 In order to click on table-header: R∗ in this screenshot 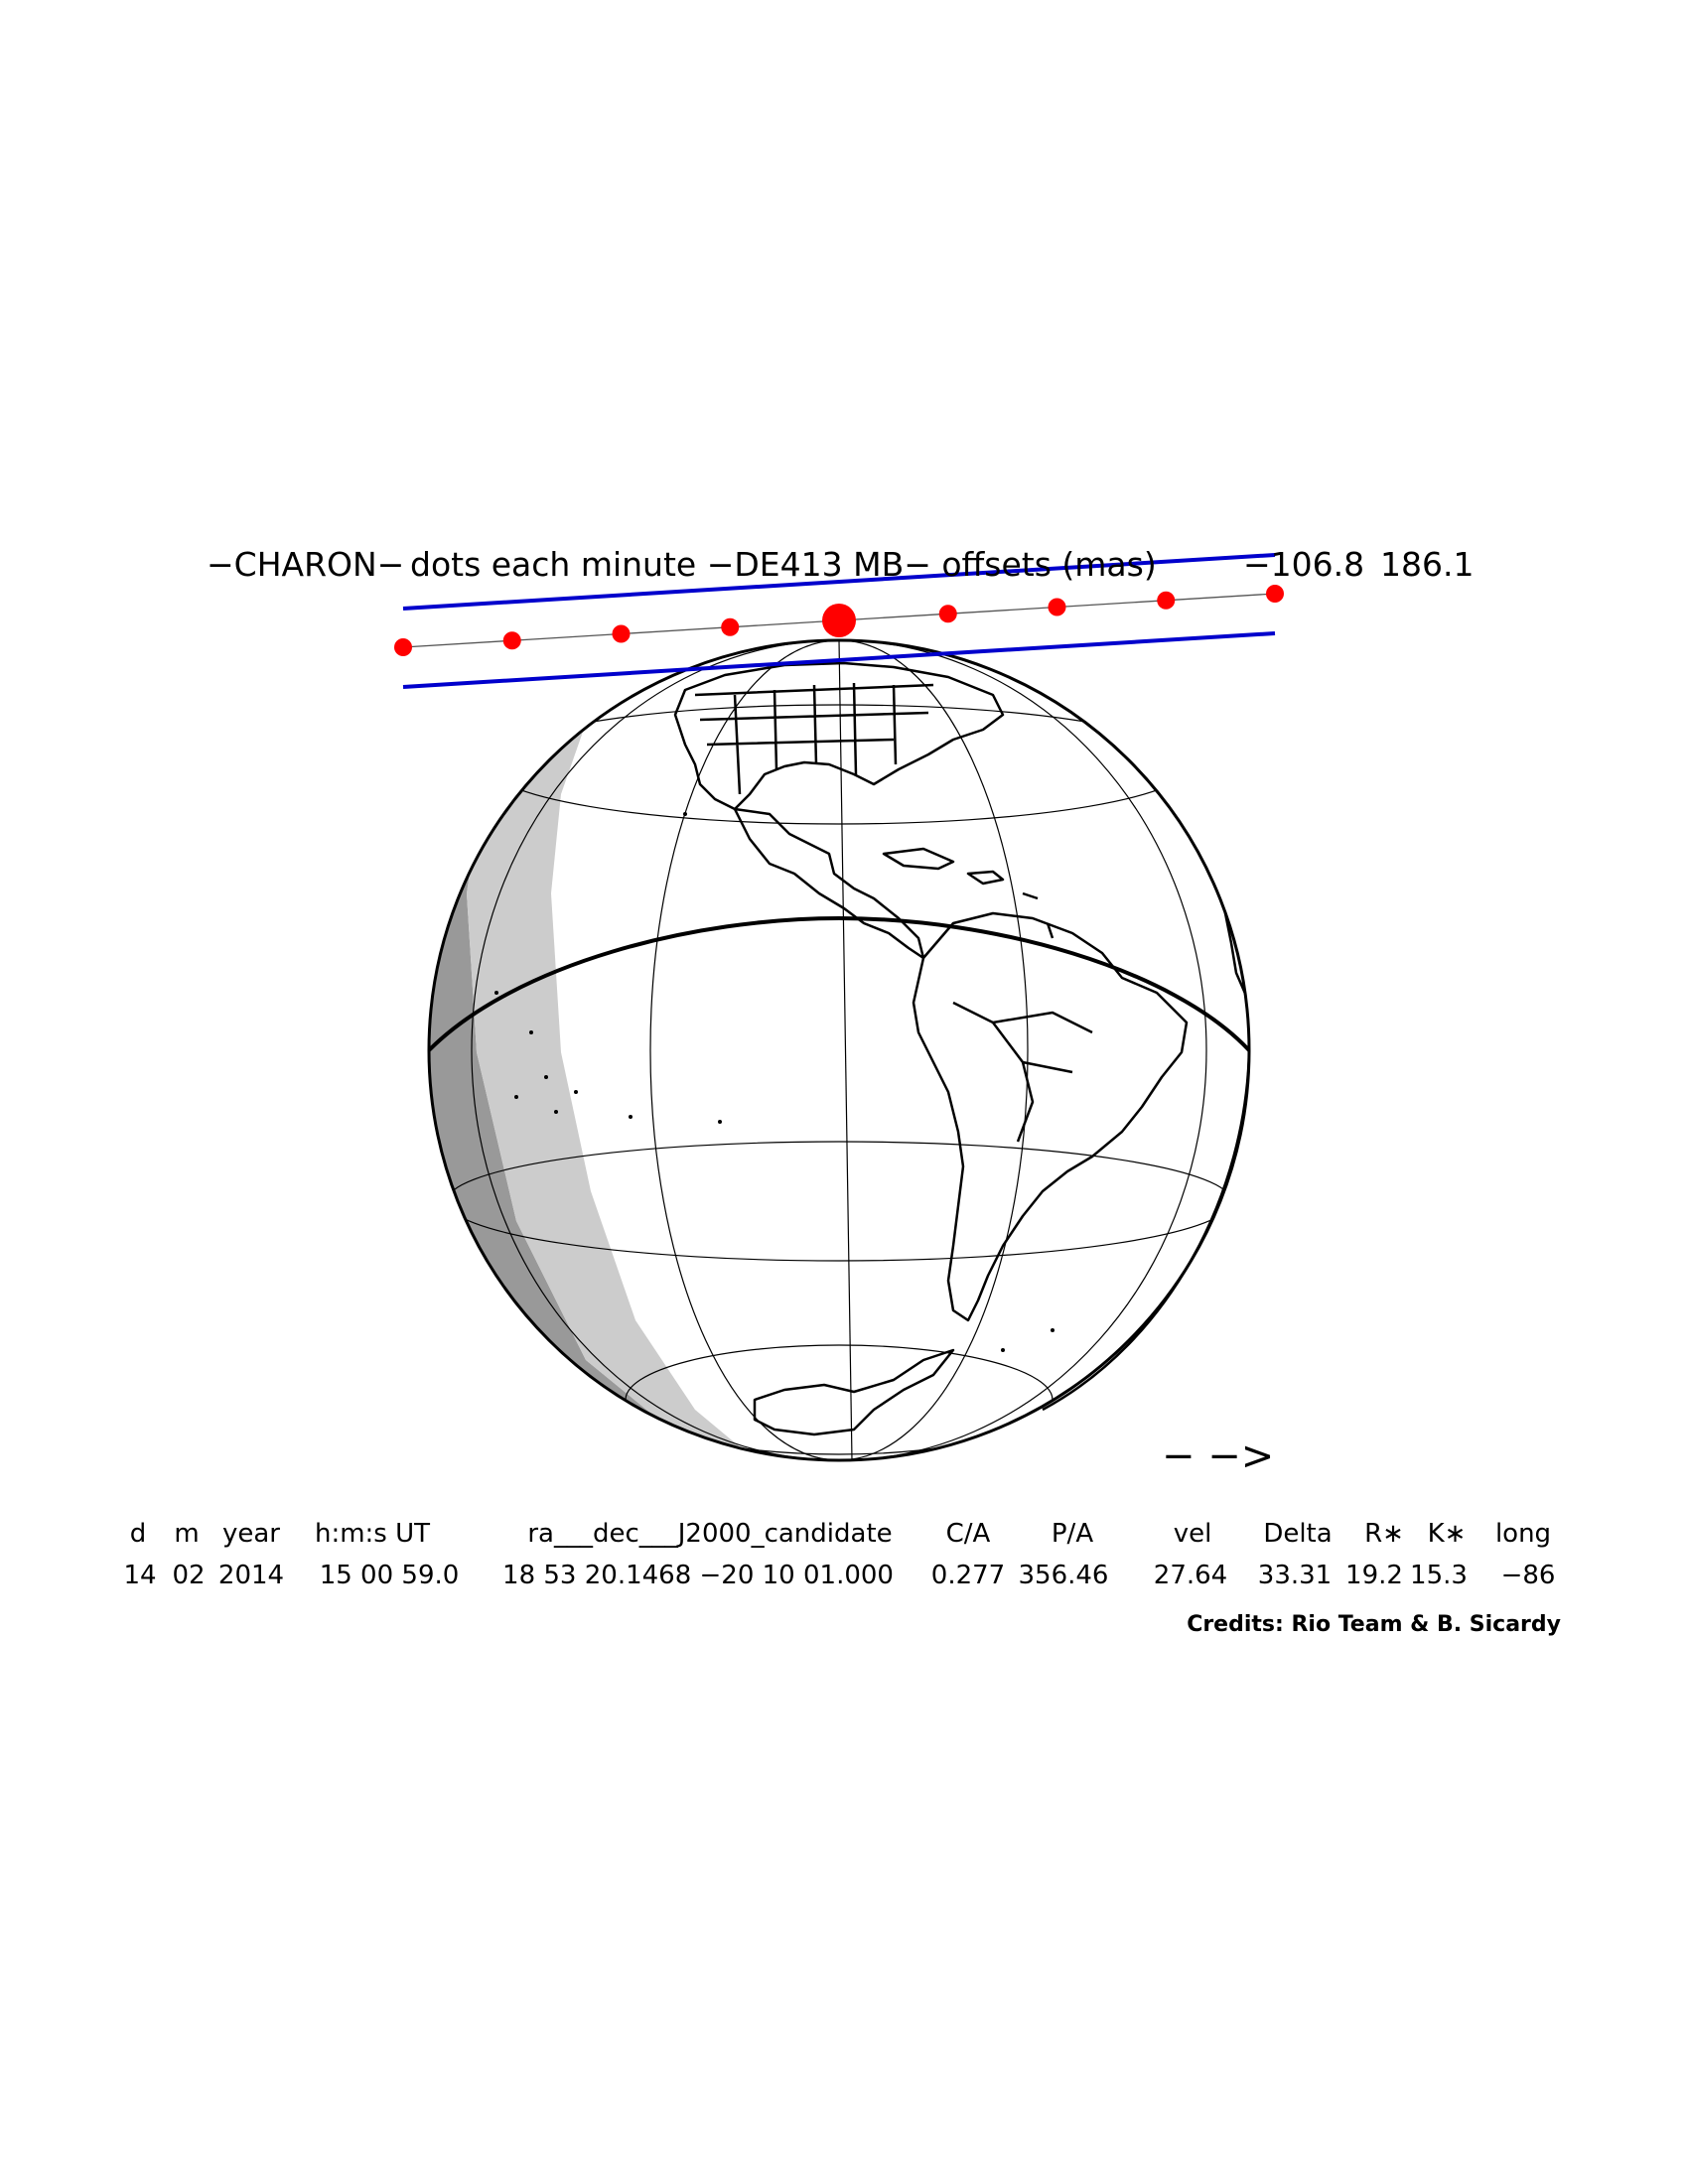, I will do `click(1384, 1534)`.